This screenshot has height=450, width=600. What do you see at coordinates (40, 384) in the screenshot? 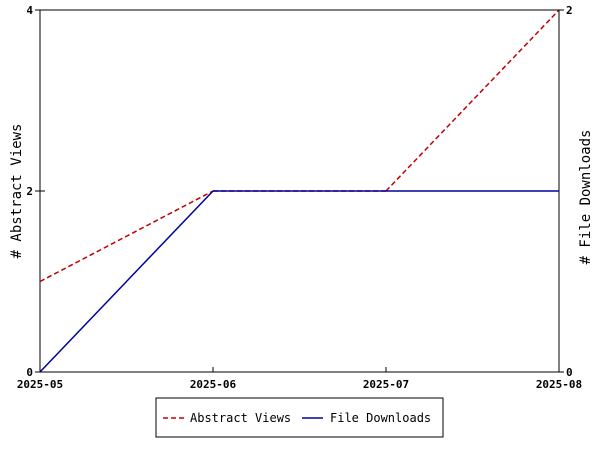
I see `x-tick-label-2025-05: 2025-05` at bounding box center [40, 384].